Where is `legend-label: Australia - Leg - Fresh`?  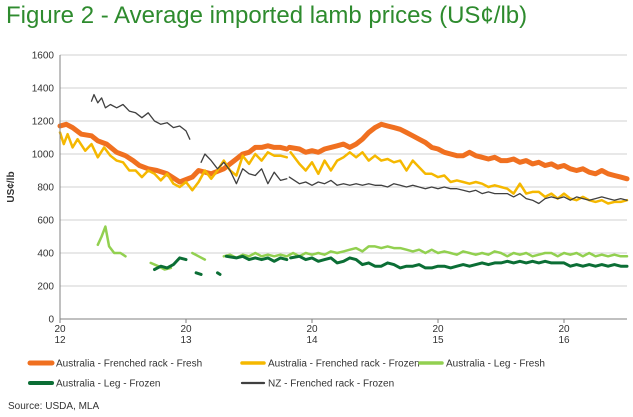 legend-label: Australia - Leg - Fresh is located at coordinates (495, 364).